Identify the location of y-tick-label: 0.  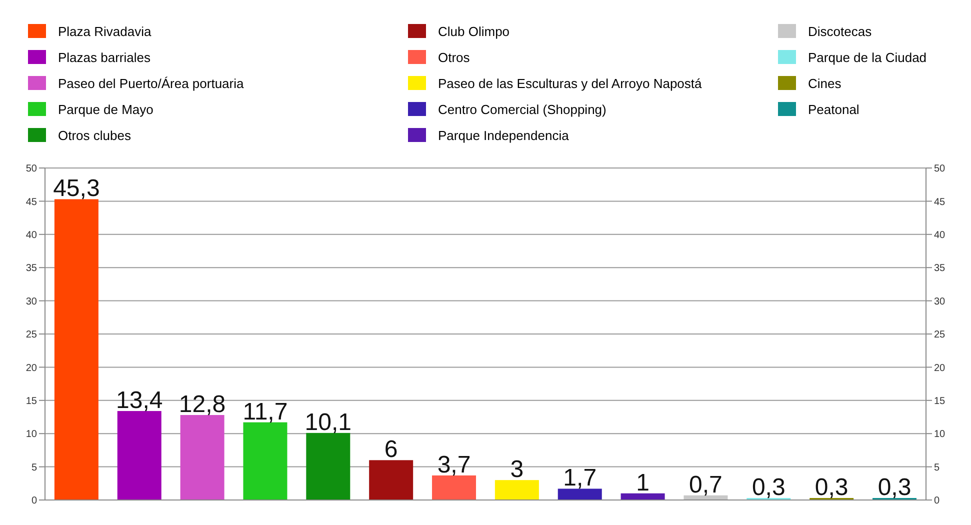
(34, 501).